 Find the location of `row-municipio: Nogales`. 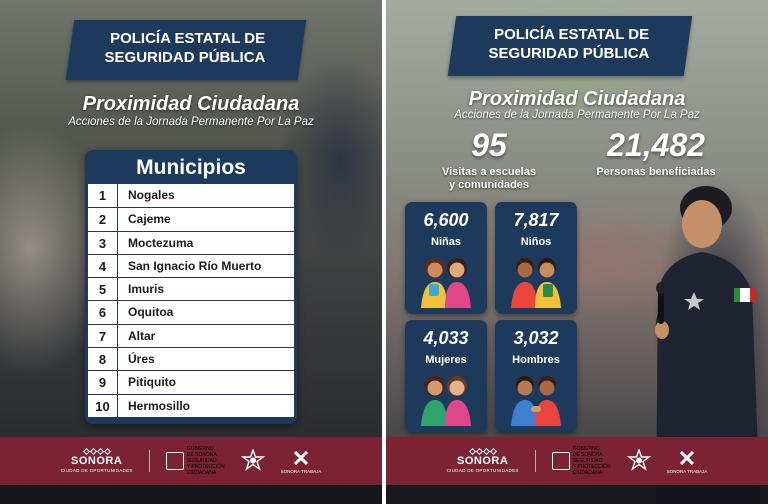

row-municipio: Nogales is located at coordinates (151, 195).